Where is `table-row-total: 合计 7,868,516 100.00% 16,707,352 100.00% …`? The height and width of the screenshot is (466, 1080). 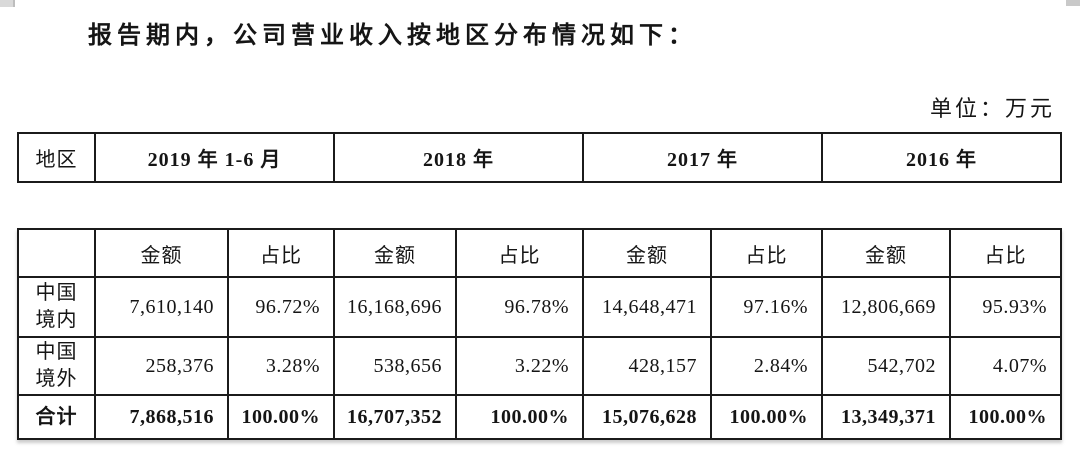 table-row-total: 合计 7,868,516 100.00% 16,707,352 100.00% … is located at coordinates (539, 417).